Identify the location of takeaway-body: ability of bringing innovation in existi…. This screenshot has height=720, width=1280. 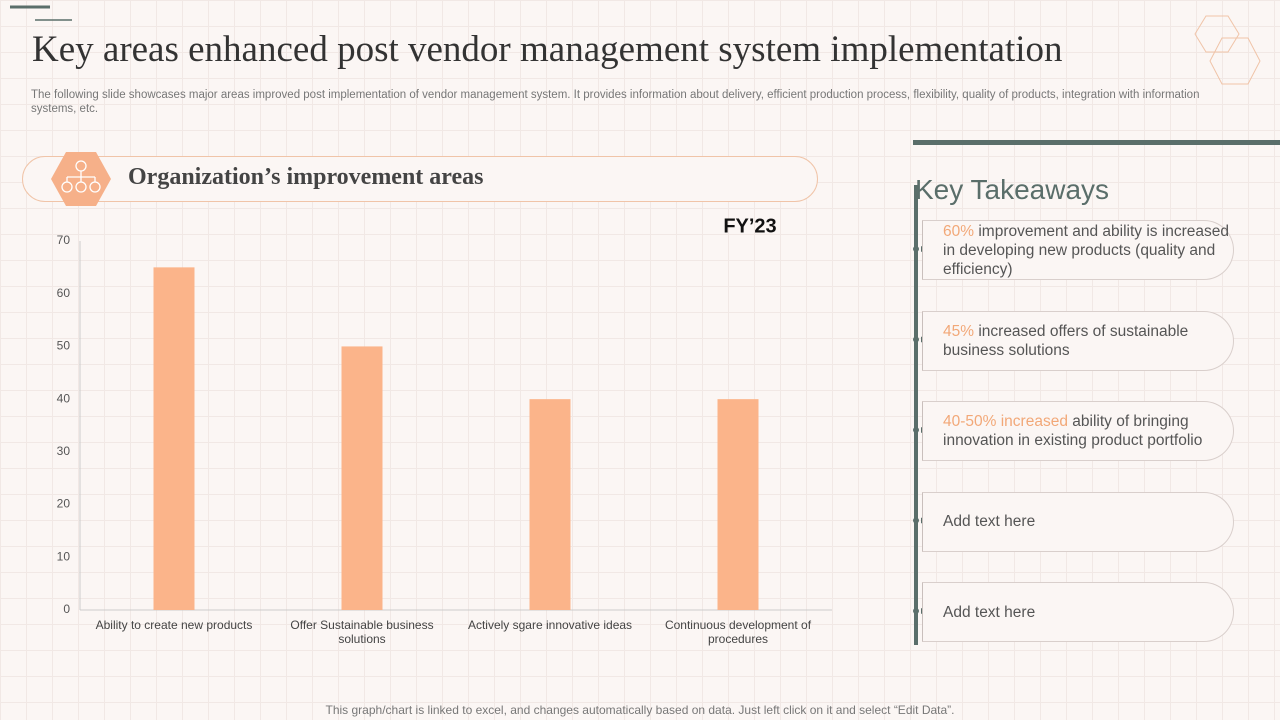
(1073, 431).